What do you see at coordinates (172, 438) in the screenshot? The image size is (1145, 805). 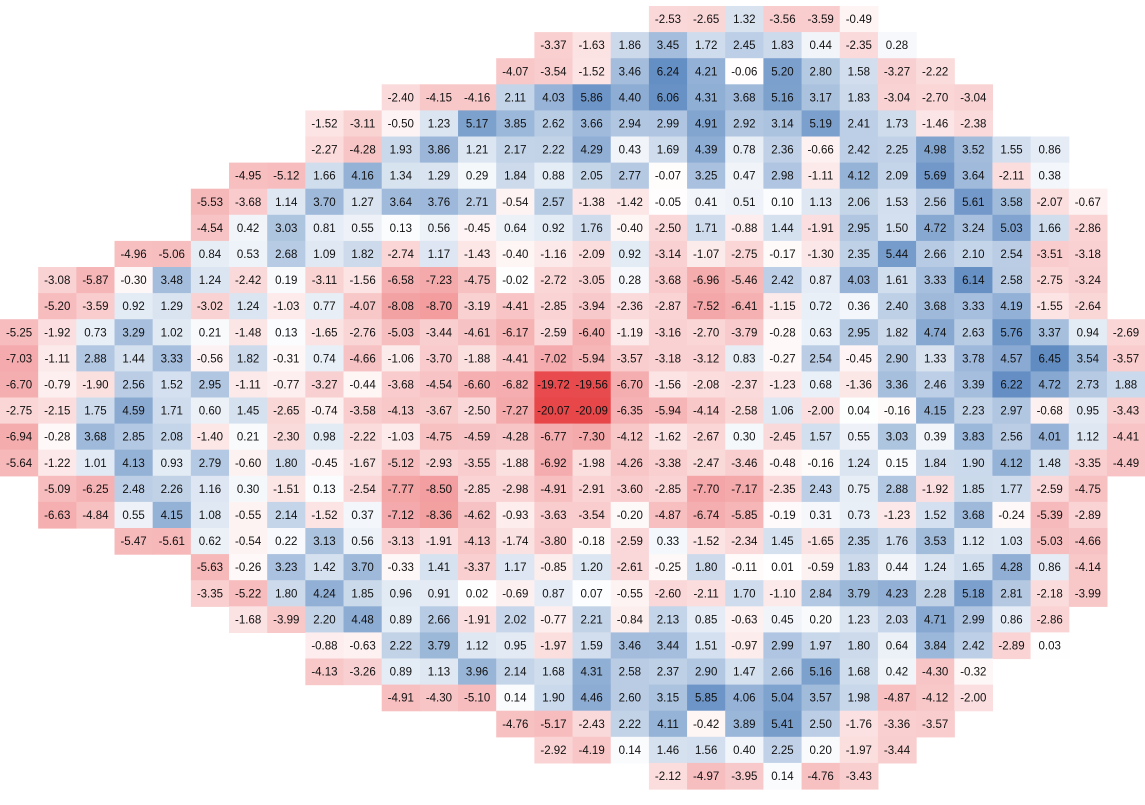 I see `cell-value-label: 2.08` at bounding box center [172, 438].